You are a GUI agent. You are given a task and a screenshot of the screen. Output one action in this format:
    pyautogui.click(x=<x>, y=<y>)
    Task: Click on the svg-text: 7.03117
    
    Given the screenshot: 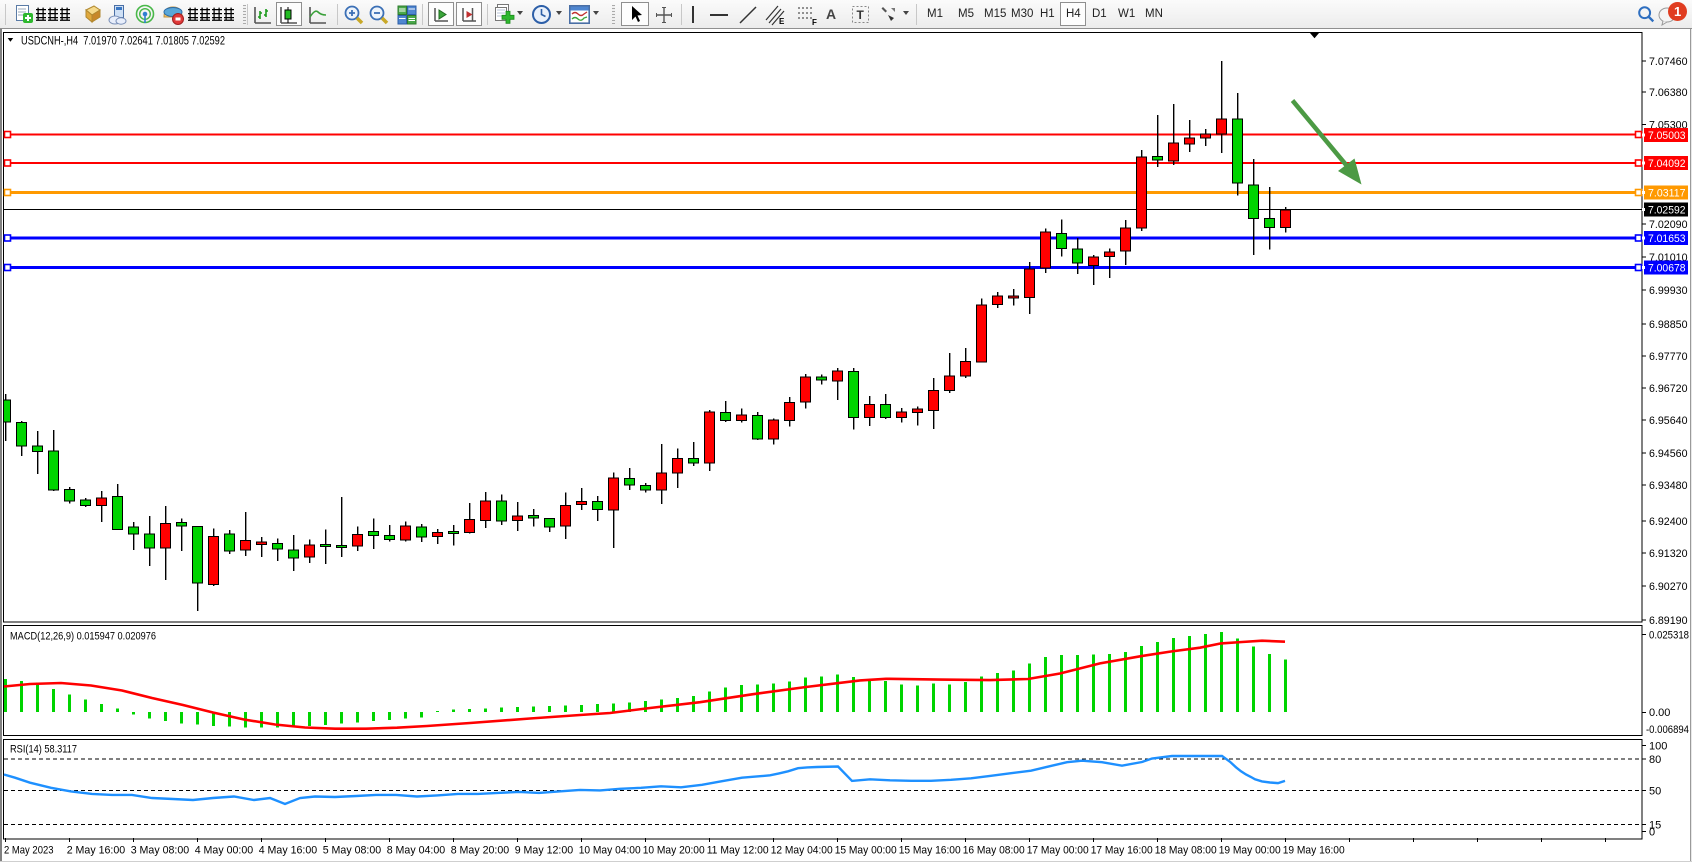 What is the action you would take?
    pyautogui.click(x=1667, y=194)
    